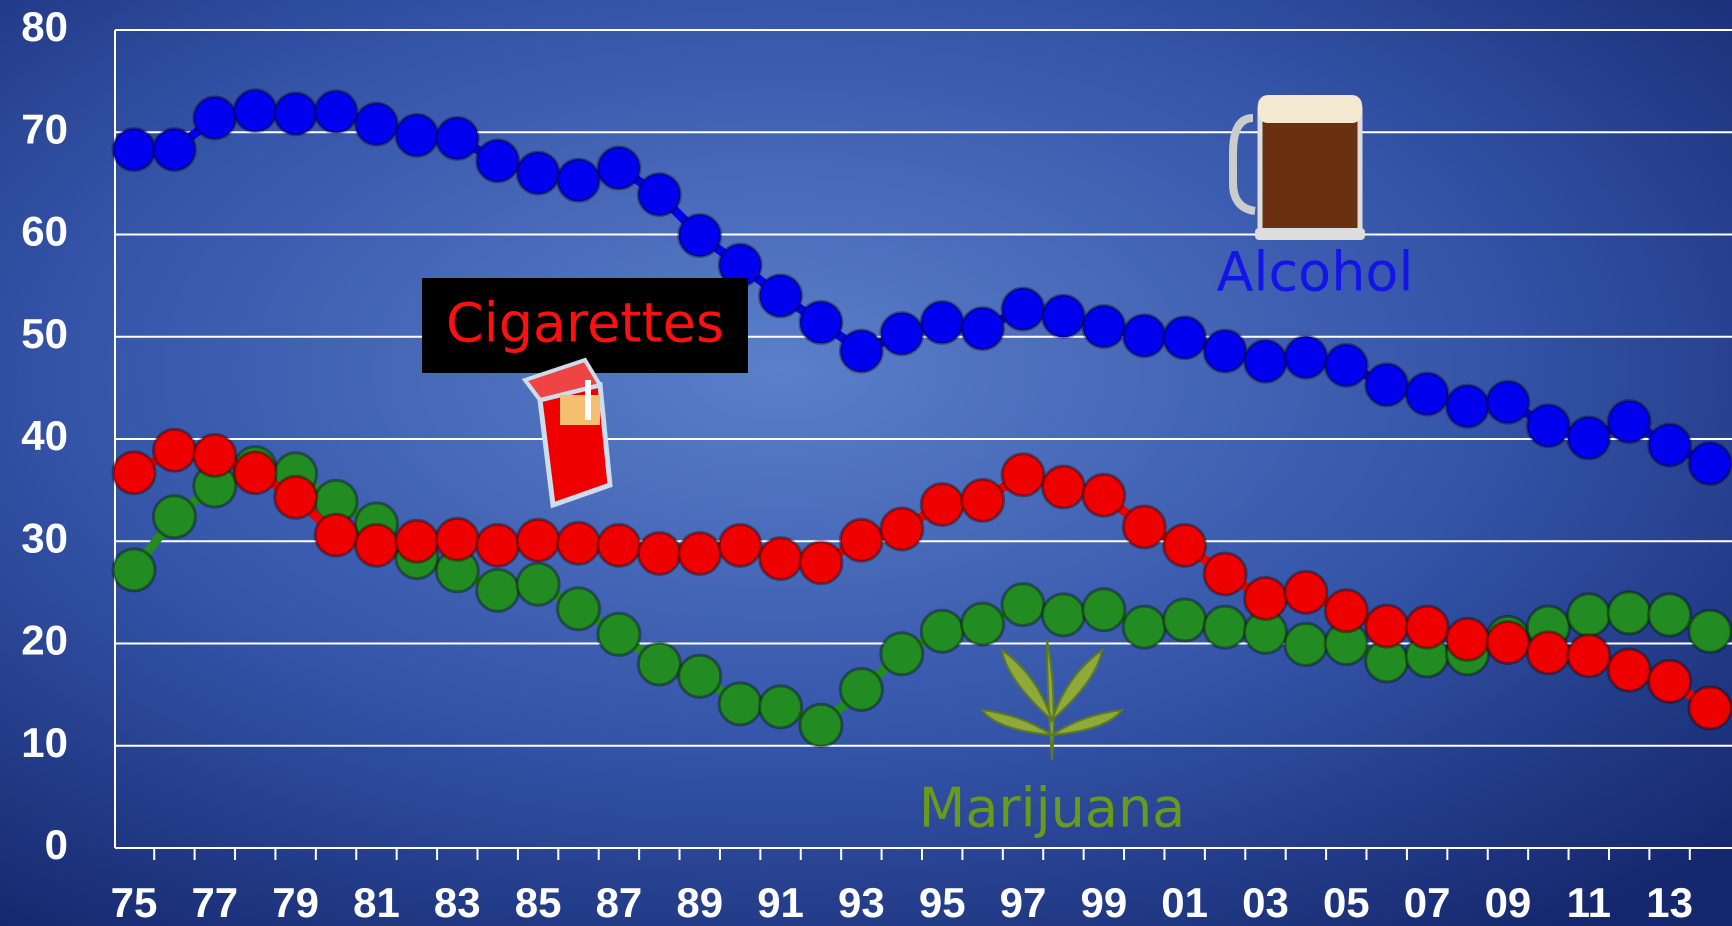  I want to click on cigarette-icon, so click(567, 433).